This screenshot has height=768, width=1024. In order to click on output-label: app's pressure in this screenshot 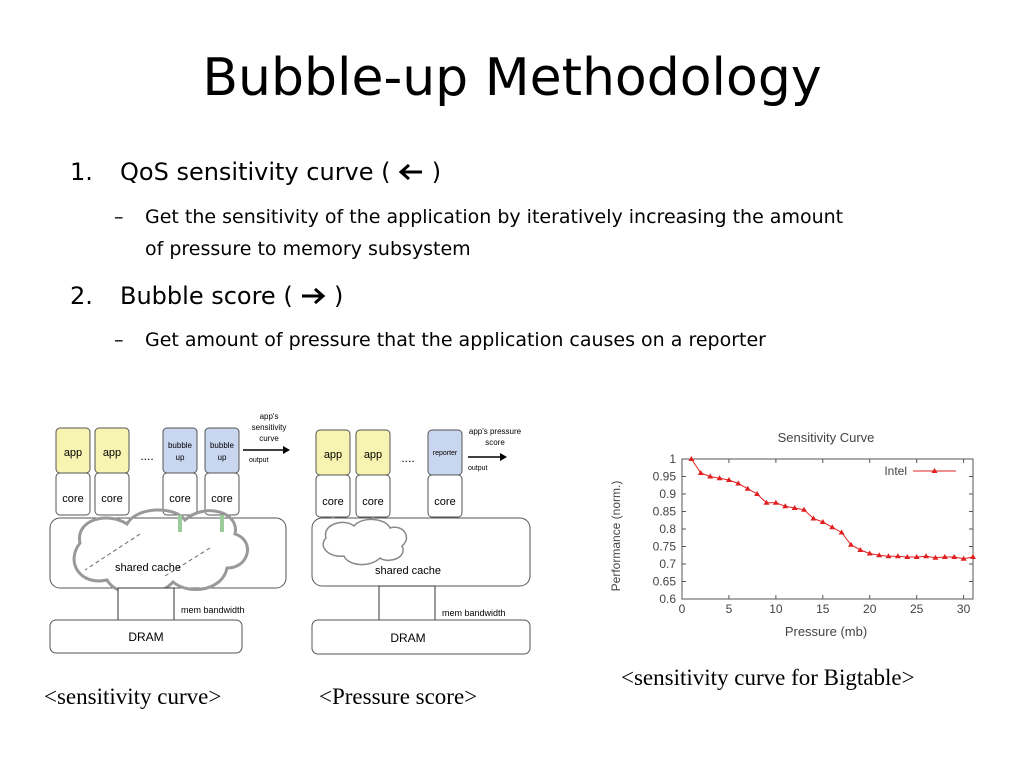, I will do `click(495, 431)`.